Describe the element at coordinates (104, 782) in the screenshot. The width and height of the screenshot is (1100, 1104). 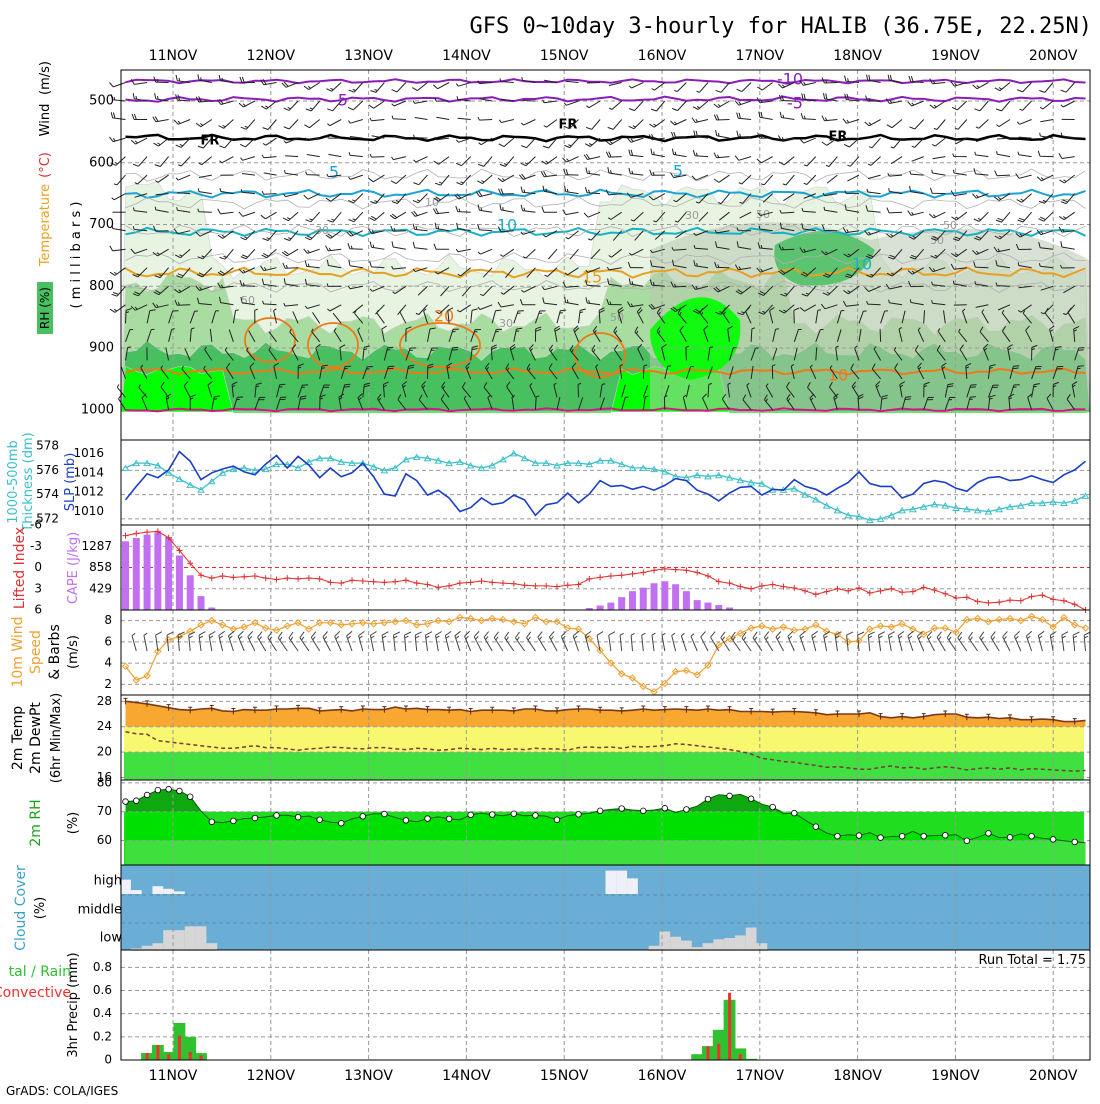
I see `rh2m-tick-label: 80` at that location.